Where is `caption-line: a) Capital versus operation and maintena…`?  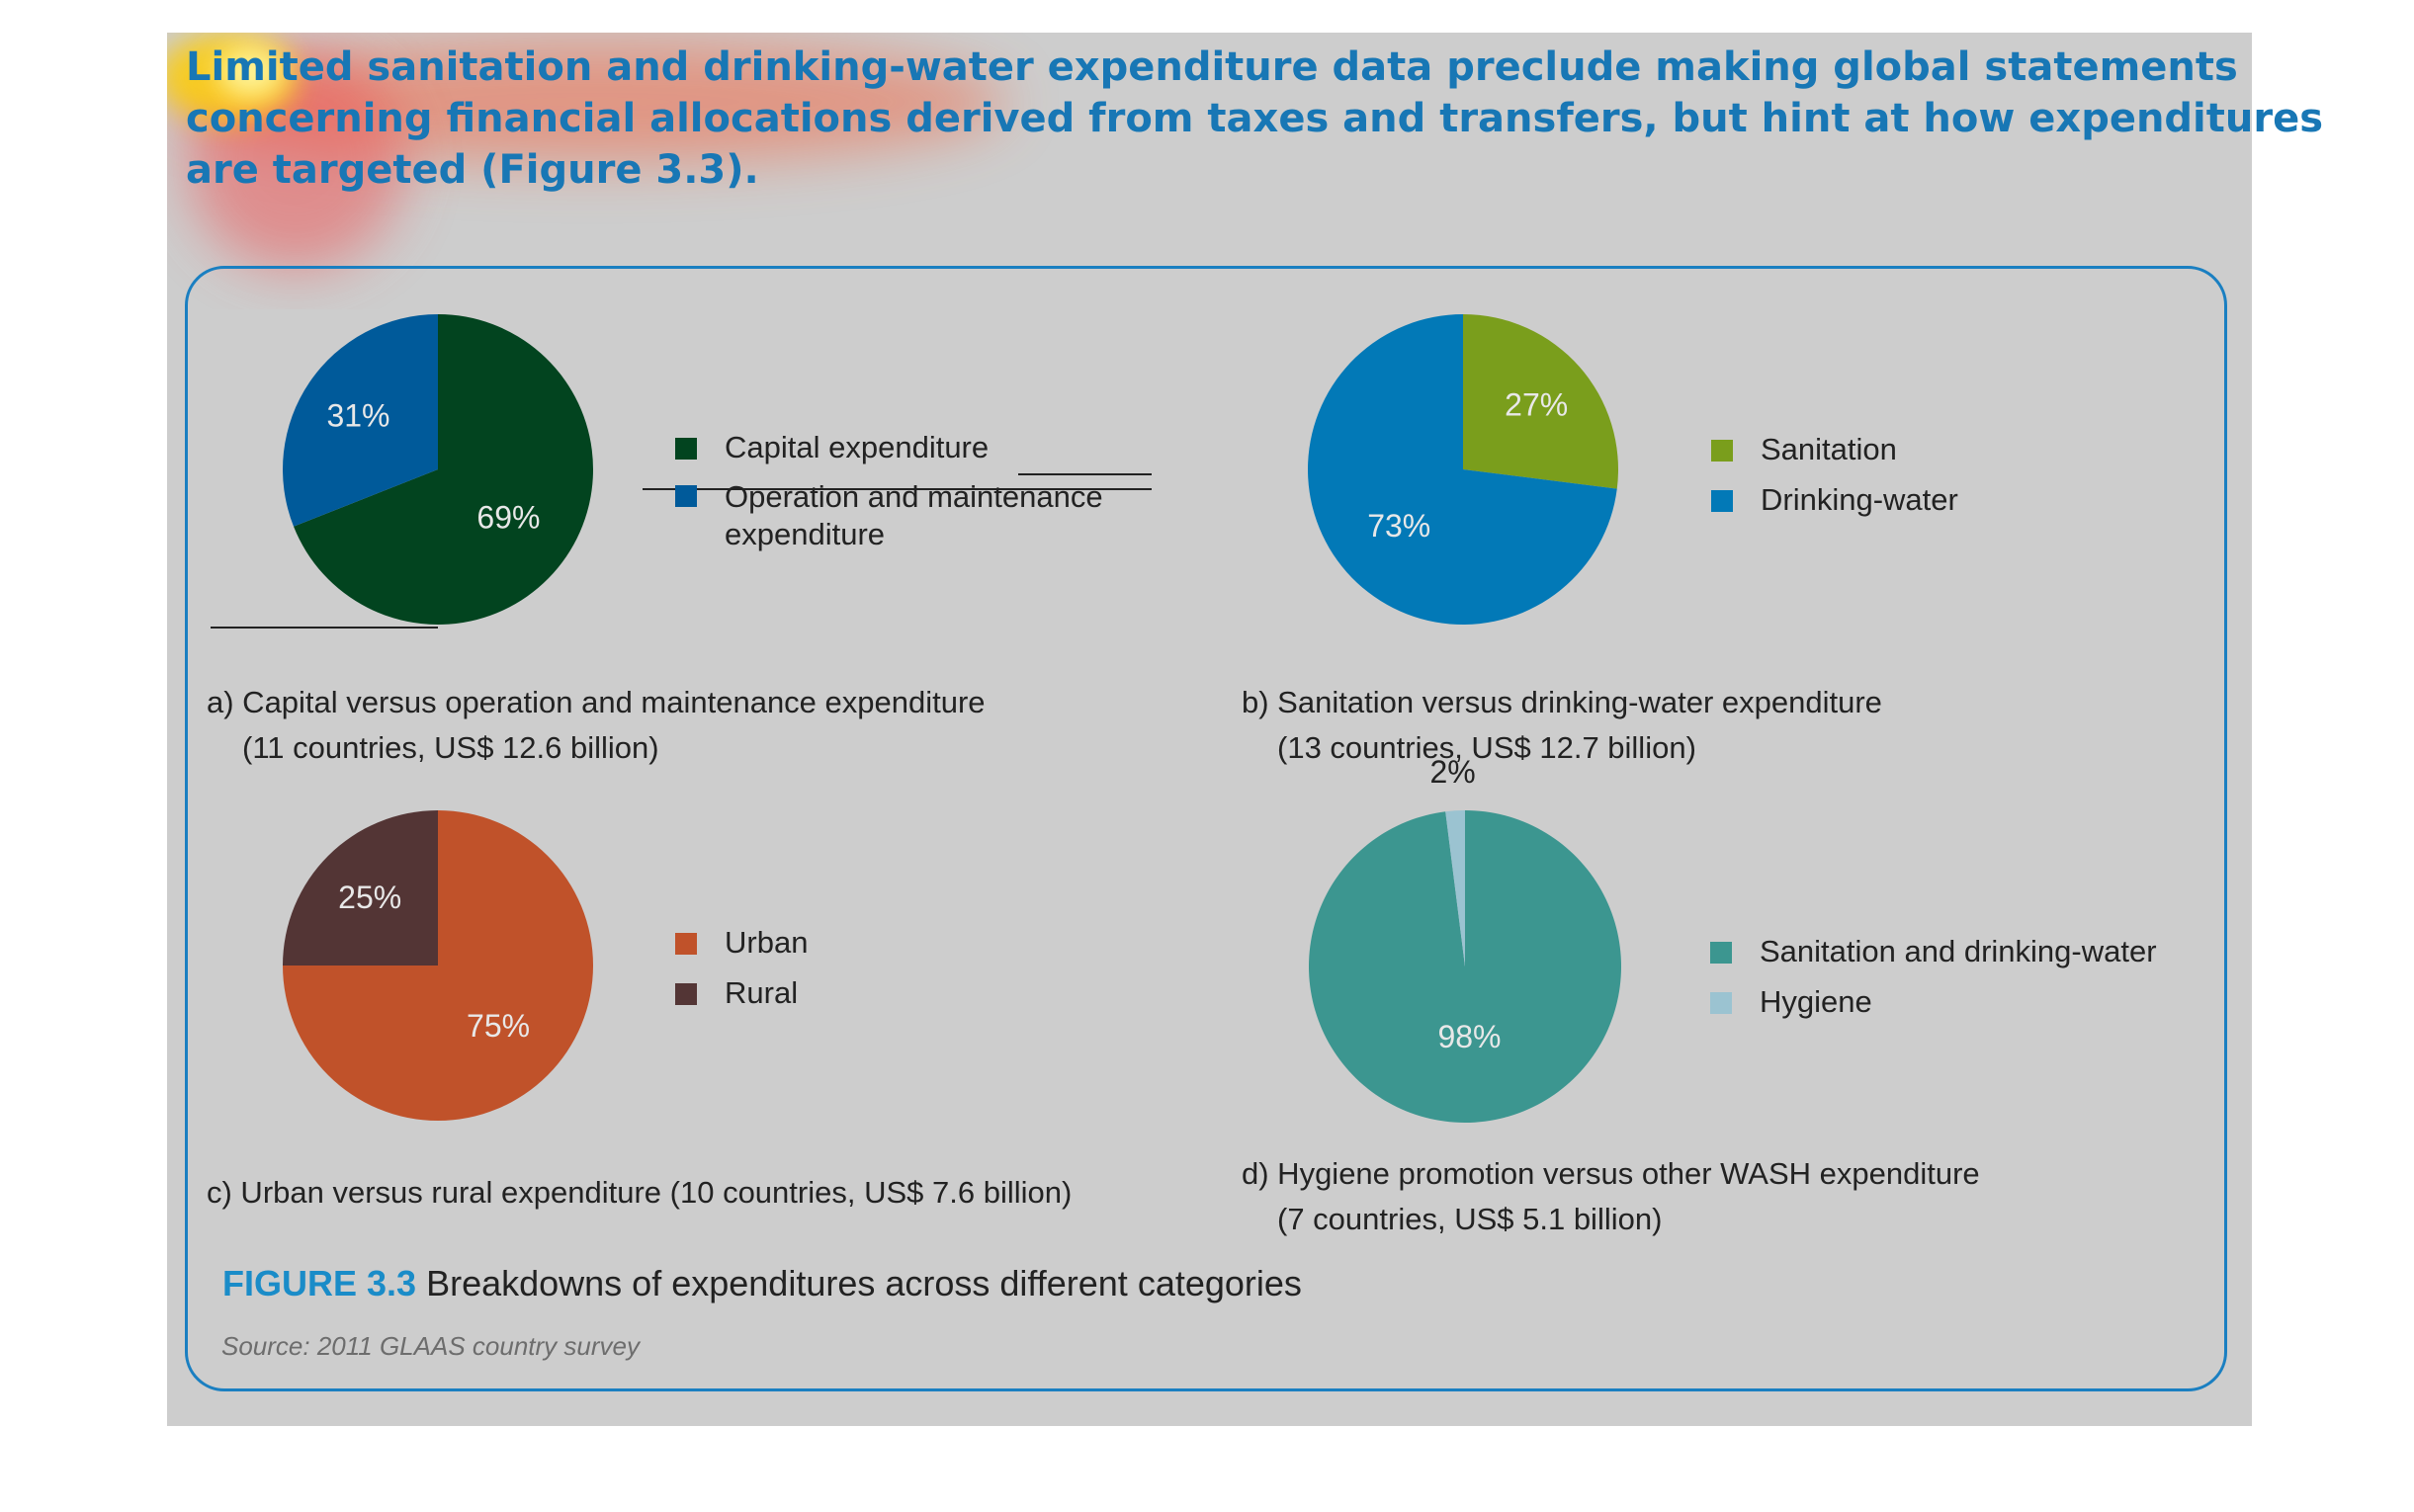
caption-line: a) Capital versus operation and maintena… is located at coordinates (596, 702).